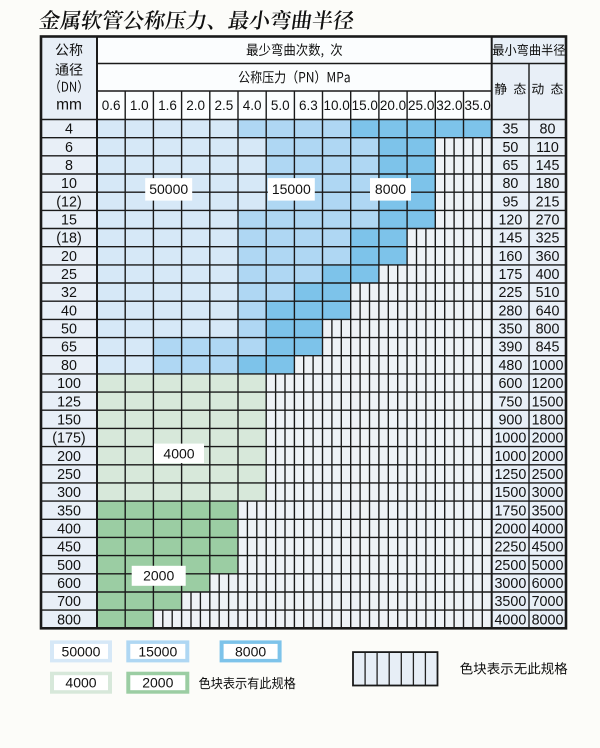 The height and width of the screenshot is (748, 600). What do you see at coordinates (510, 166) in the screenshot?
I see `svg-text: 65` at bounding box center [510, 166].